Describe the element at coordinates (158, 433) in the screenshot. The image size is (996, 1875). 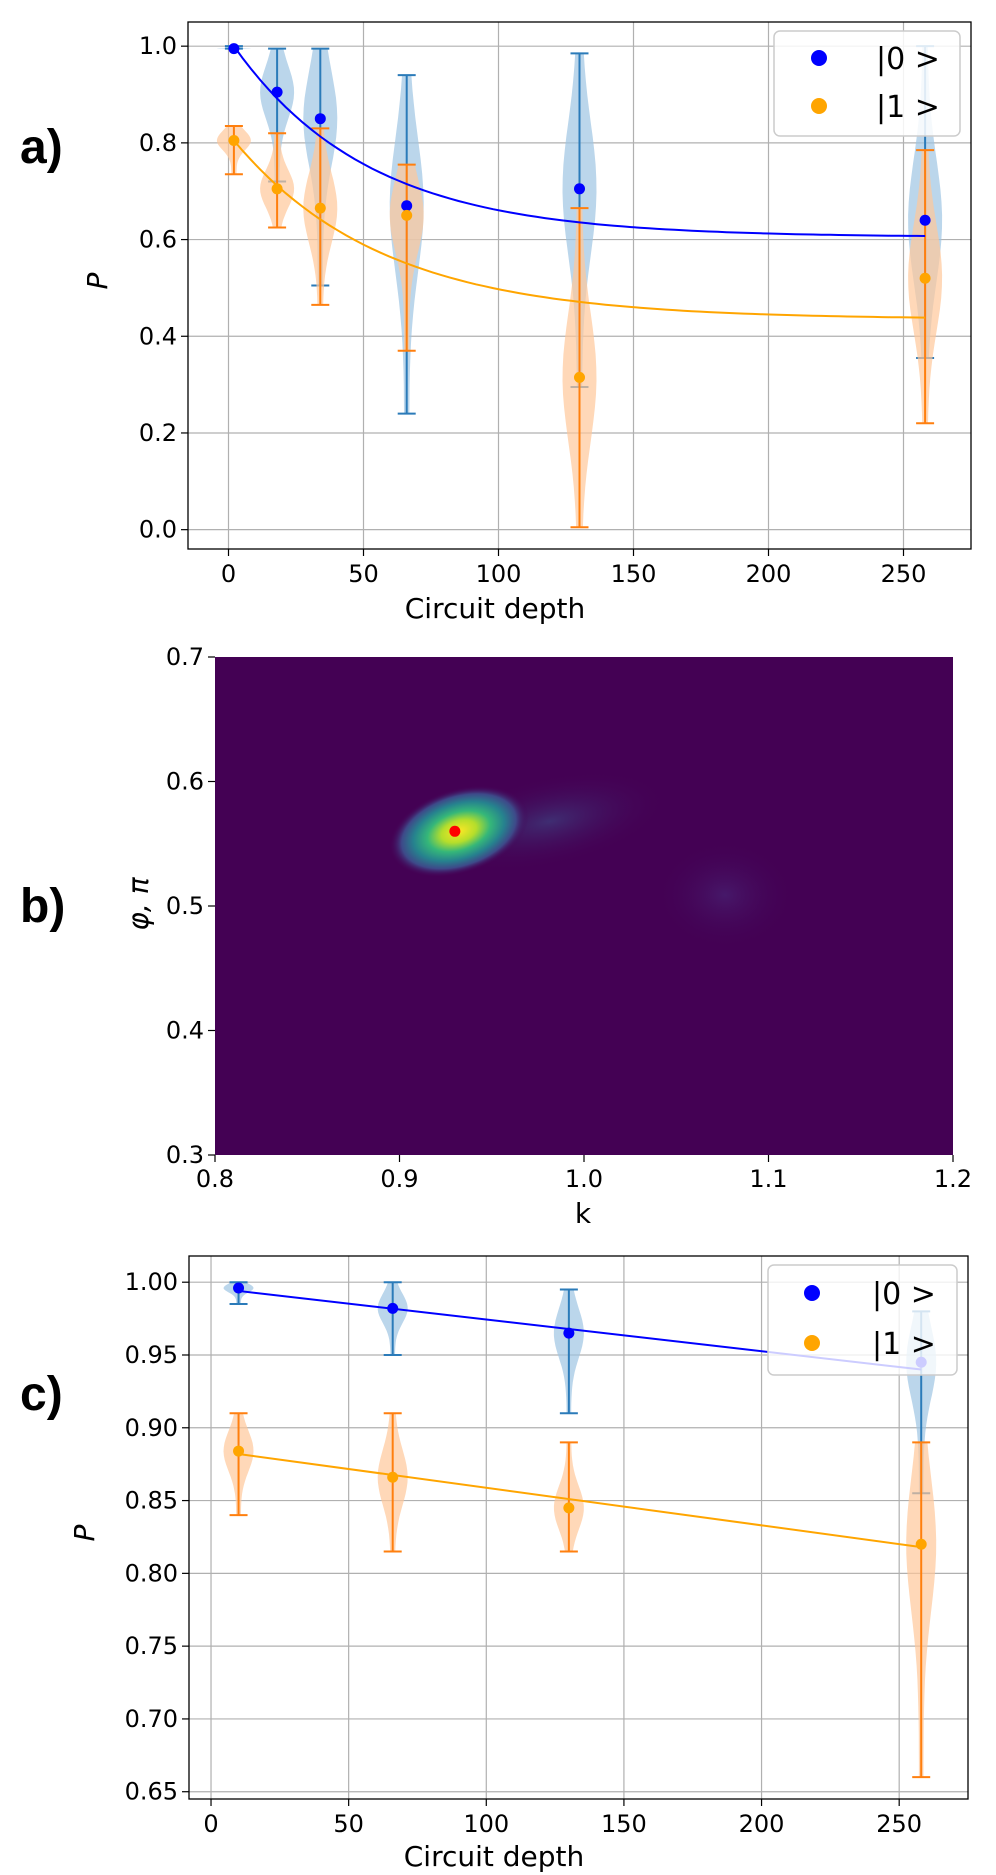
I see `y-tick-label: 0.2` at that location.